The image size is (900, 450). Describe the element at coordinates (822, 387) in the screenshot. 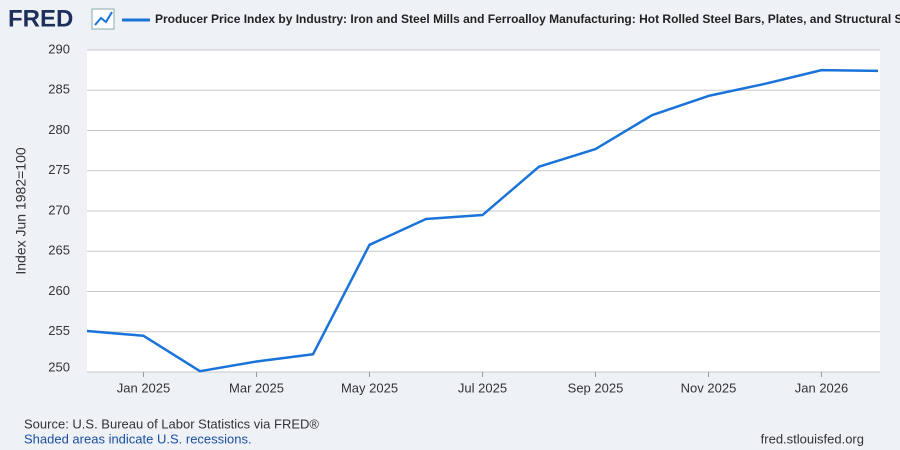

I see `x-tick-label: Jan 2026` at that location.